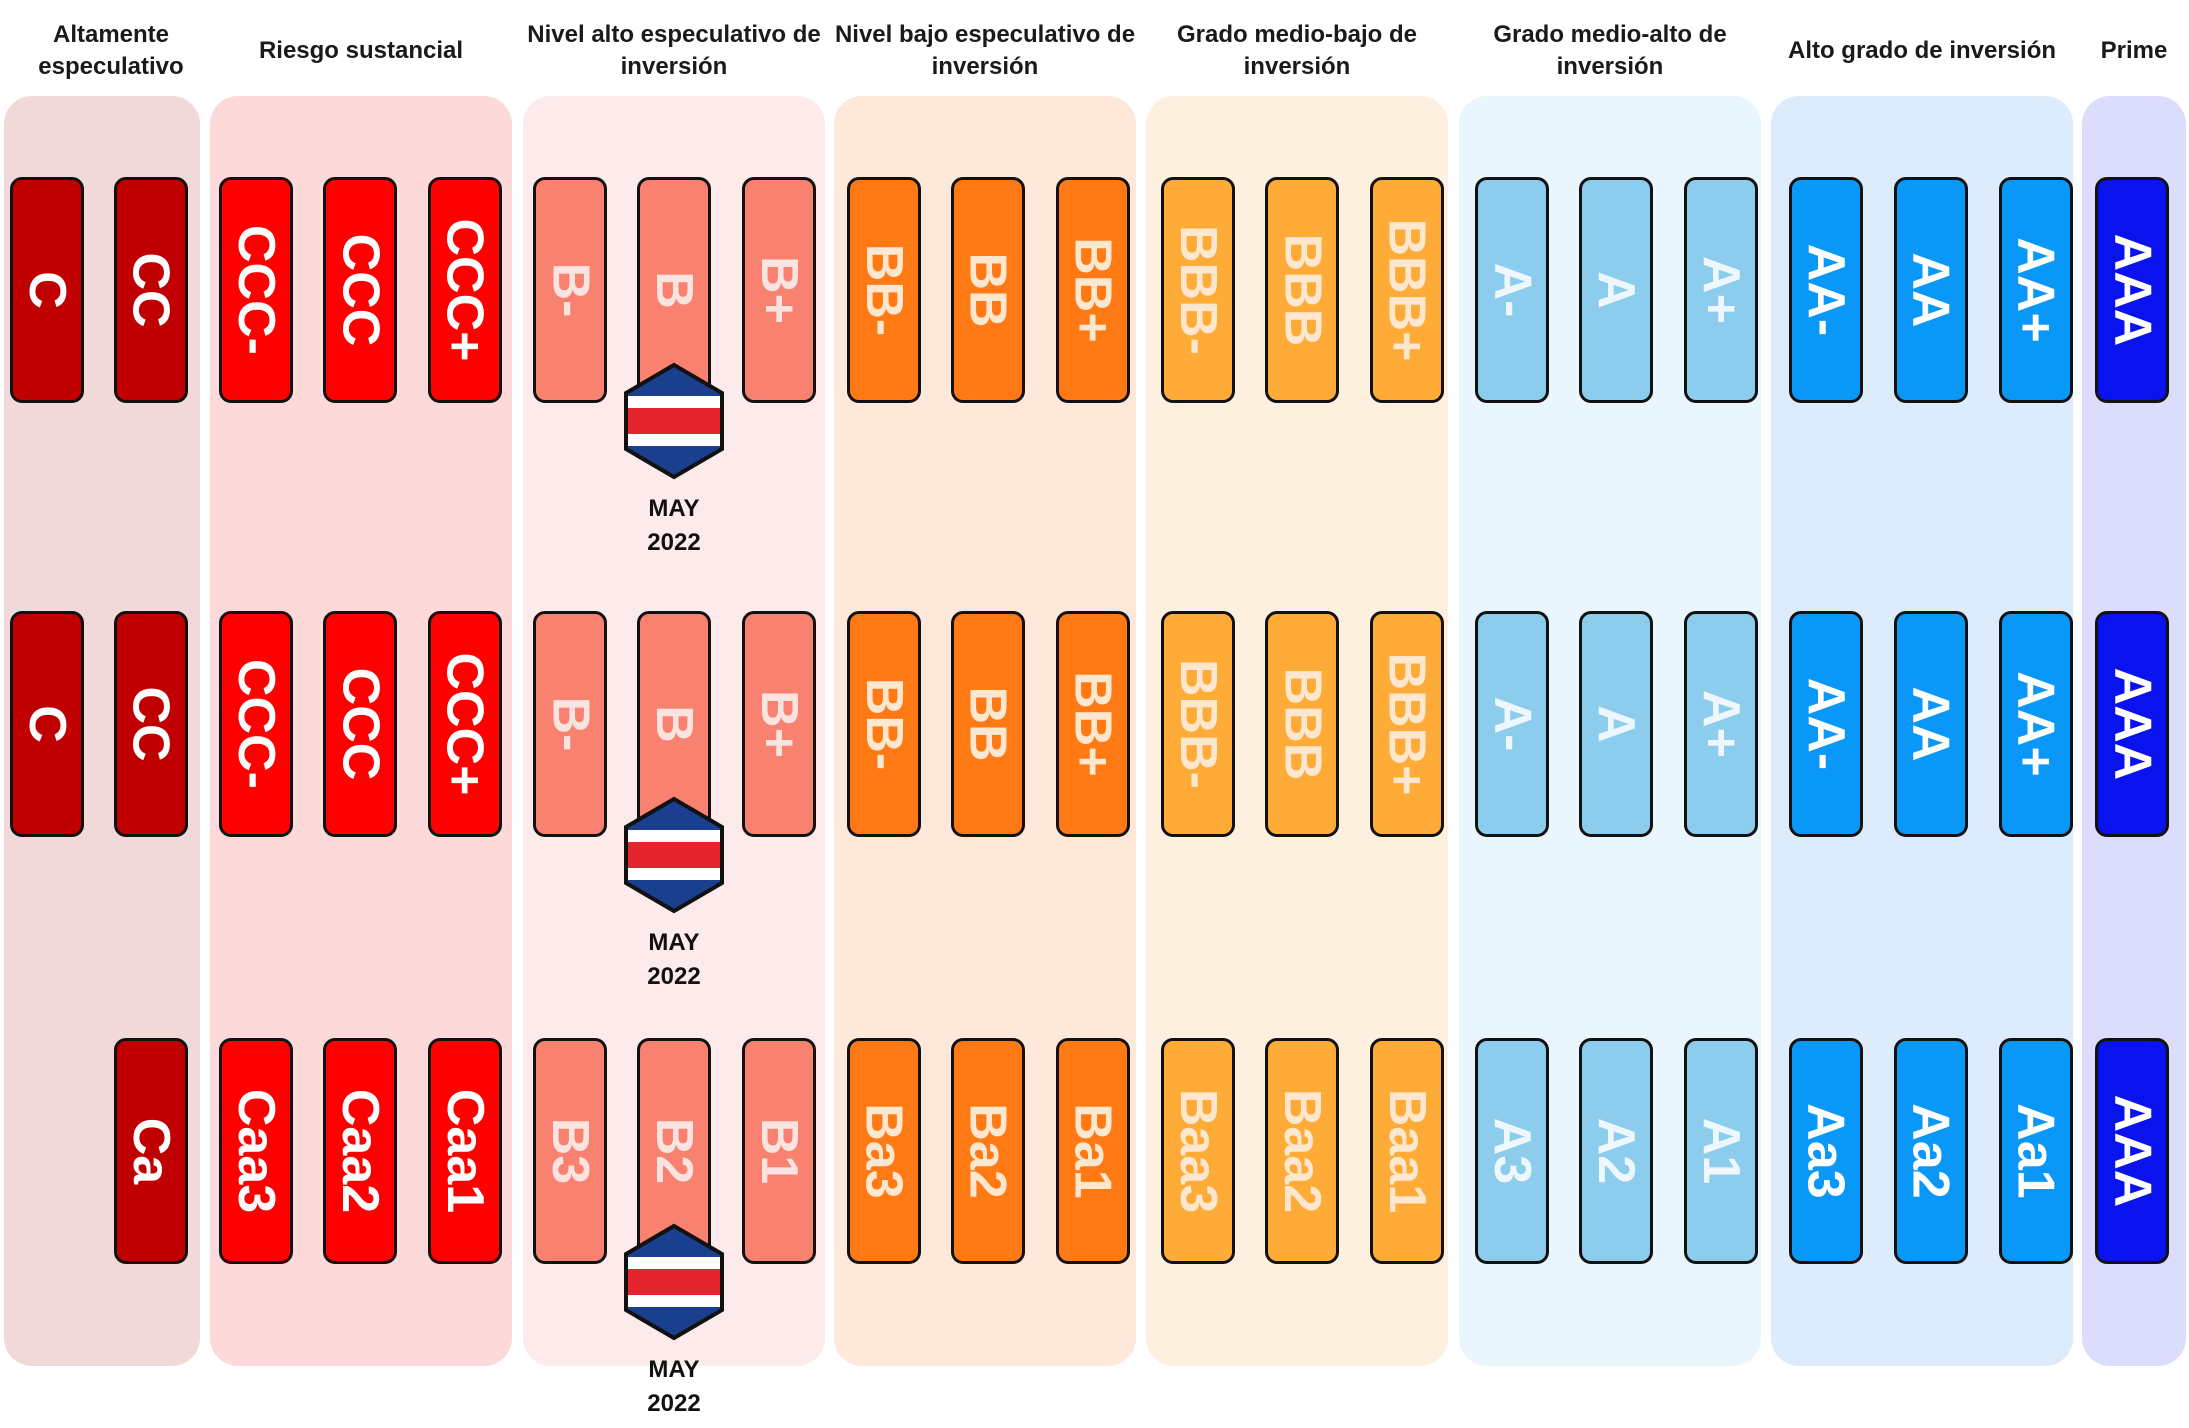 The width and height of the screenshot is (2189, 1428). I want to click on rating-label: B3, so click(569, 1151).